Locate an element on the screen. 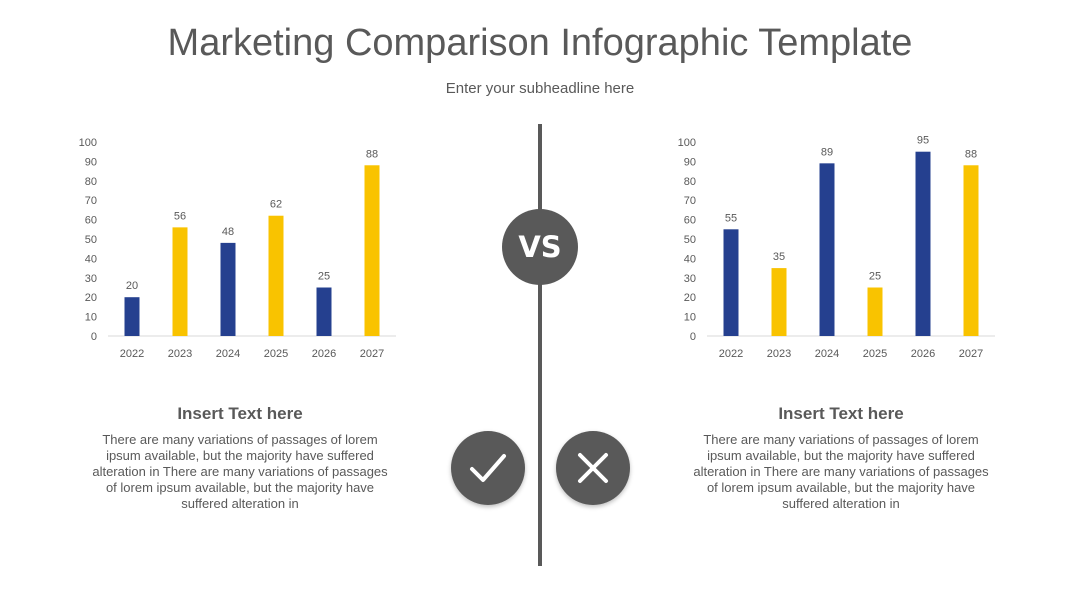 The height and width of the screenshot is (608, 1080). data-label: 95 is located at coordinates (923, 141).